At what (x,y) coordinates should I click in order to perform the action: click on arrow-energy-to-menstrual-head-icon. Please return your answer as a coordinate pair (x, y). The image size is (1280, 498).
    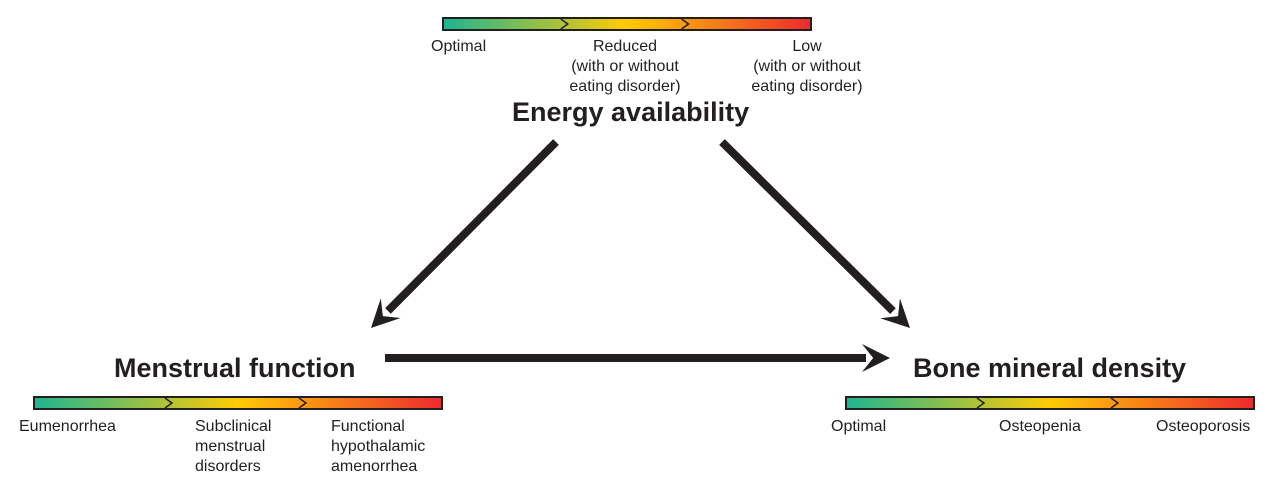
    Looking at the image, I should click on (386, 313).